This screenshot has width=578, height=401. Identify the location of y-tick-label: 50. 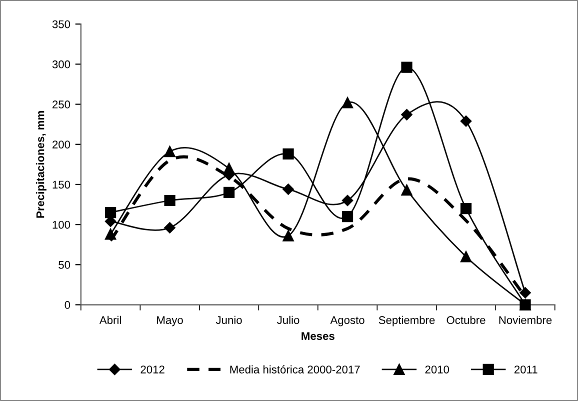
(64, 264).